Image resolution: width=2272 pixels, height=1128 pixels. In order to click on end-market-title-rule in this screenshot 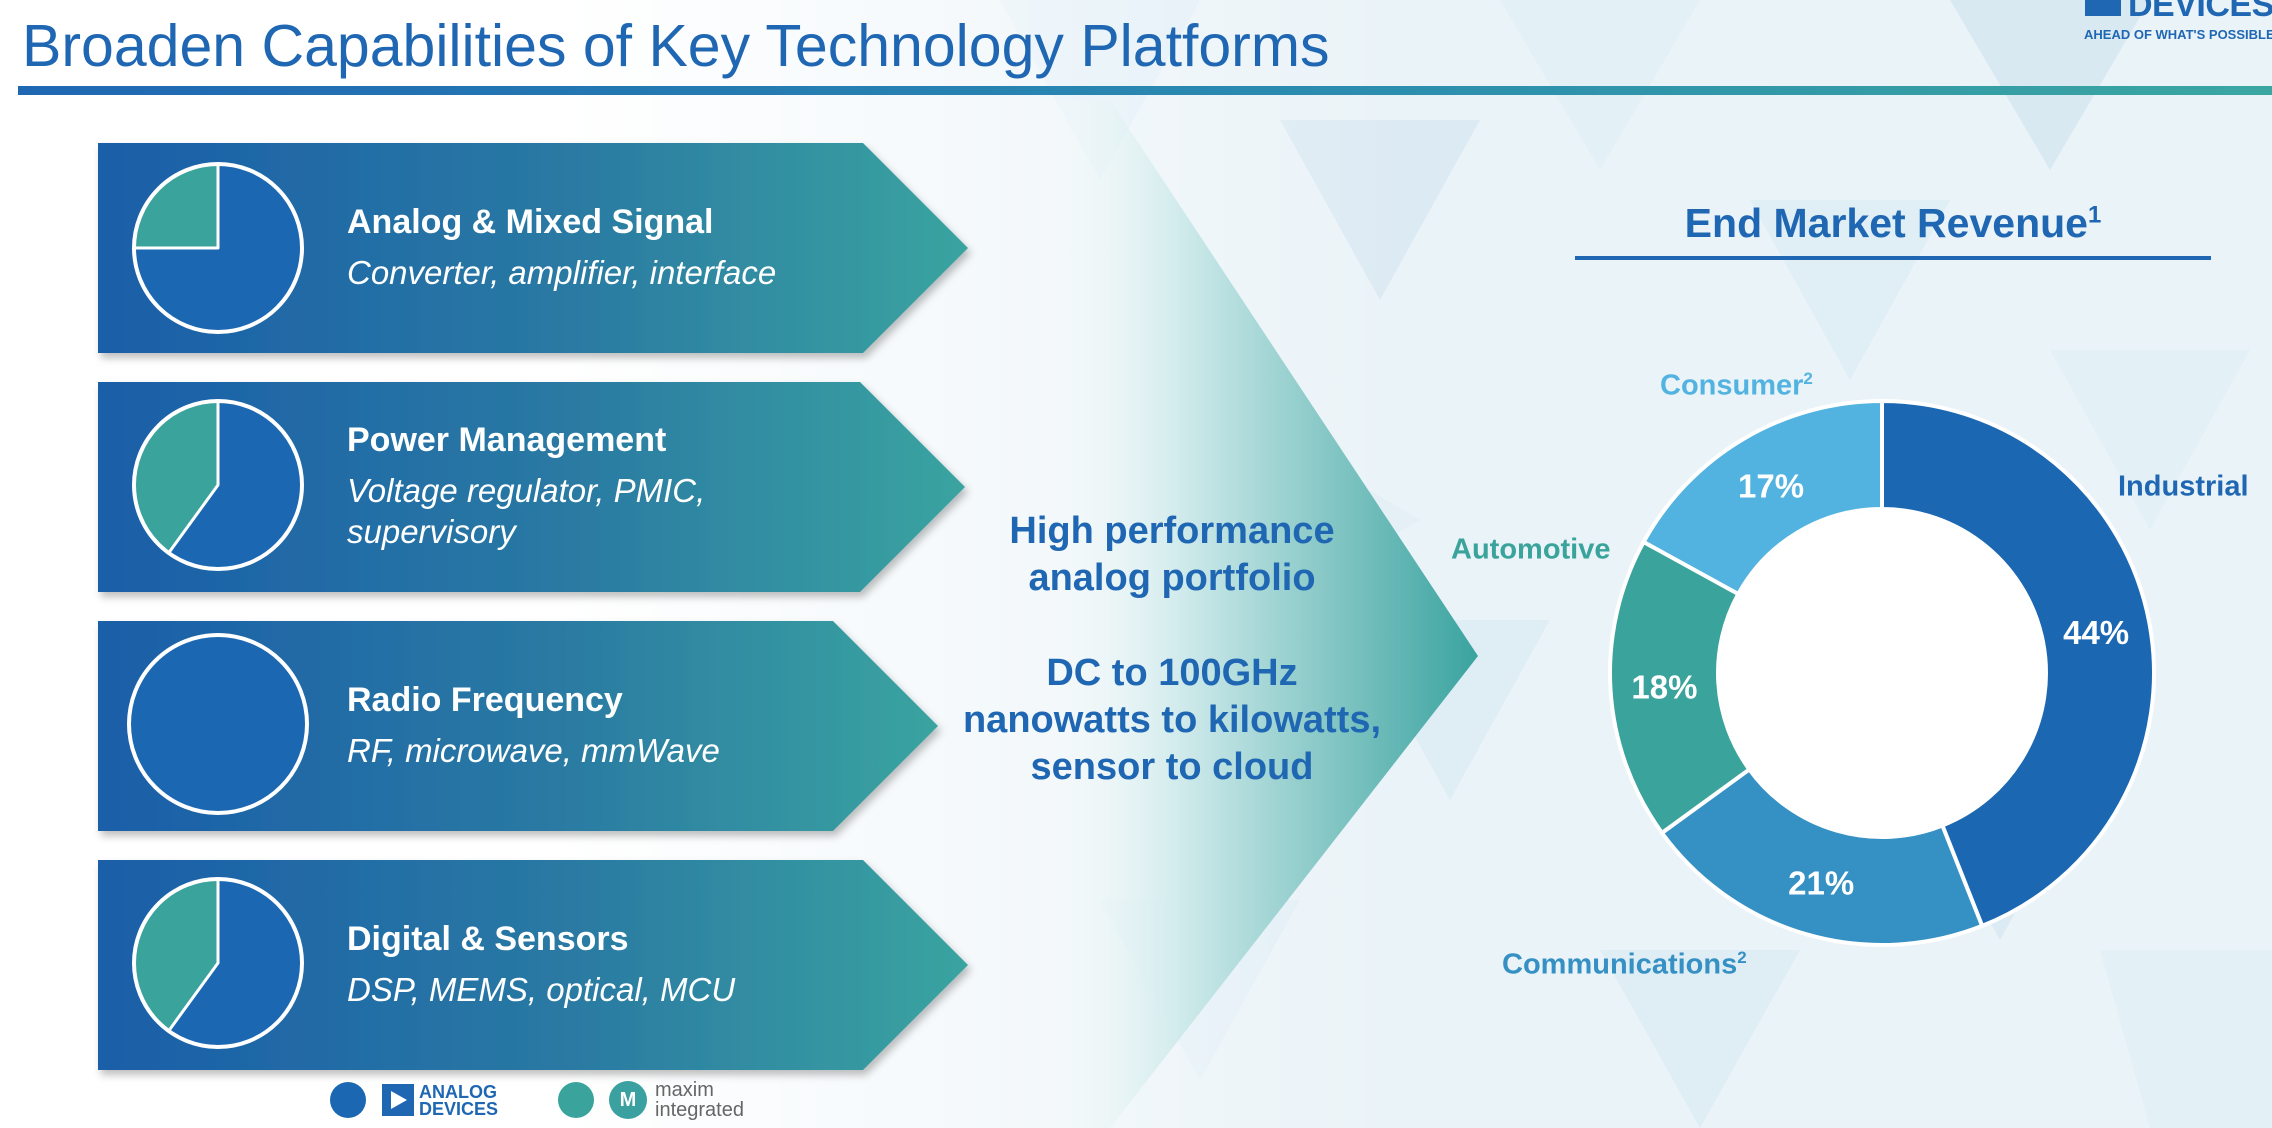, I will do `click(1893, 258)`.